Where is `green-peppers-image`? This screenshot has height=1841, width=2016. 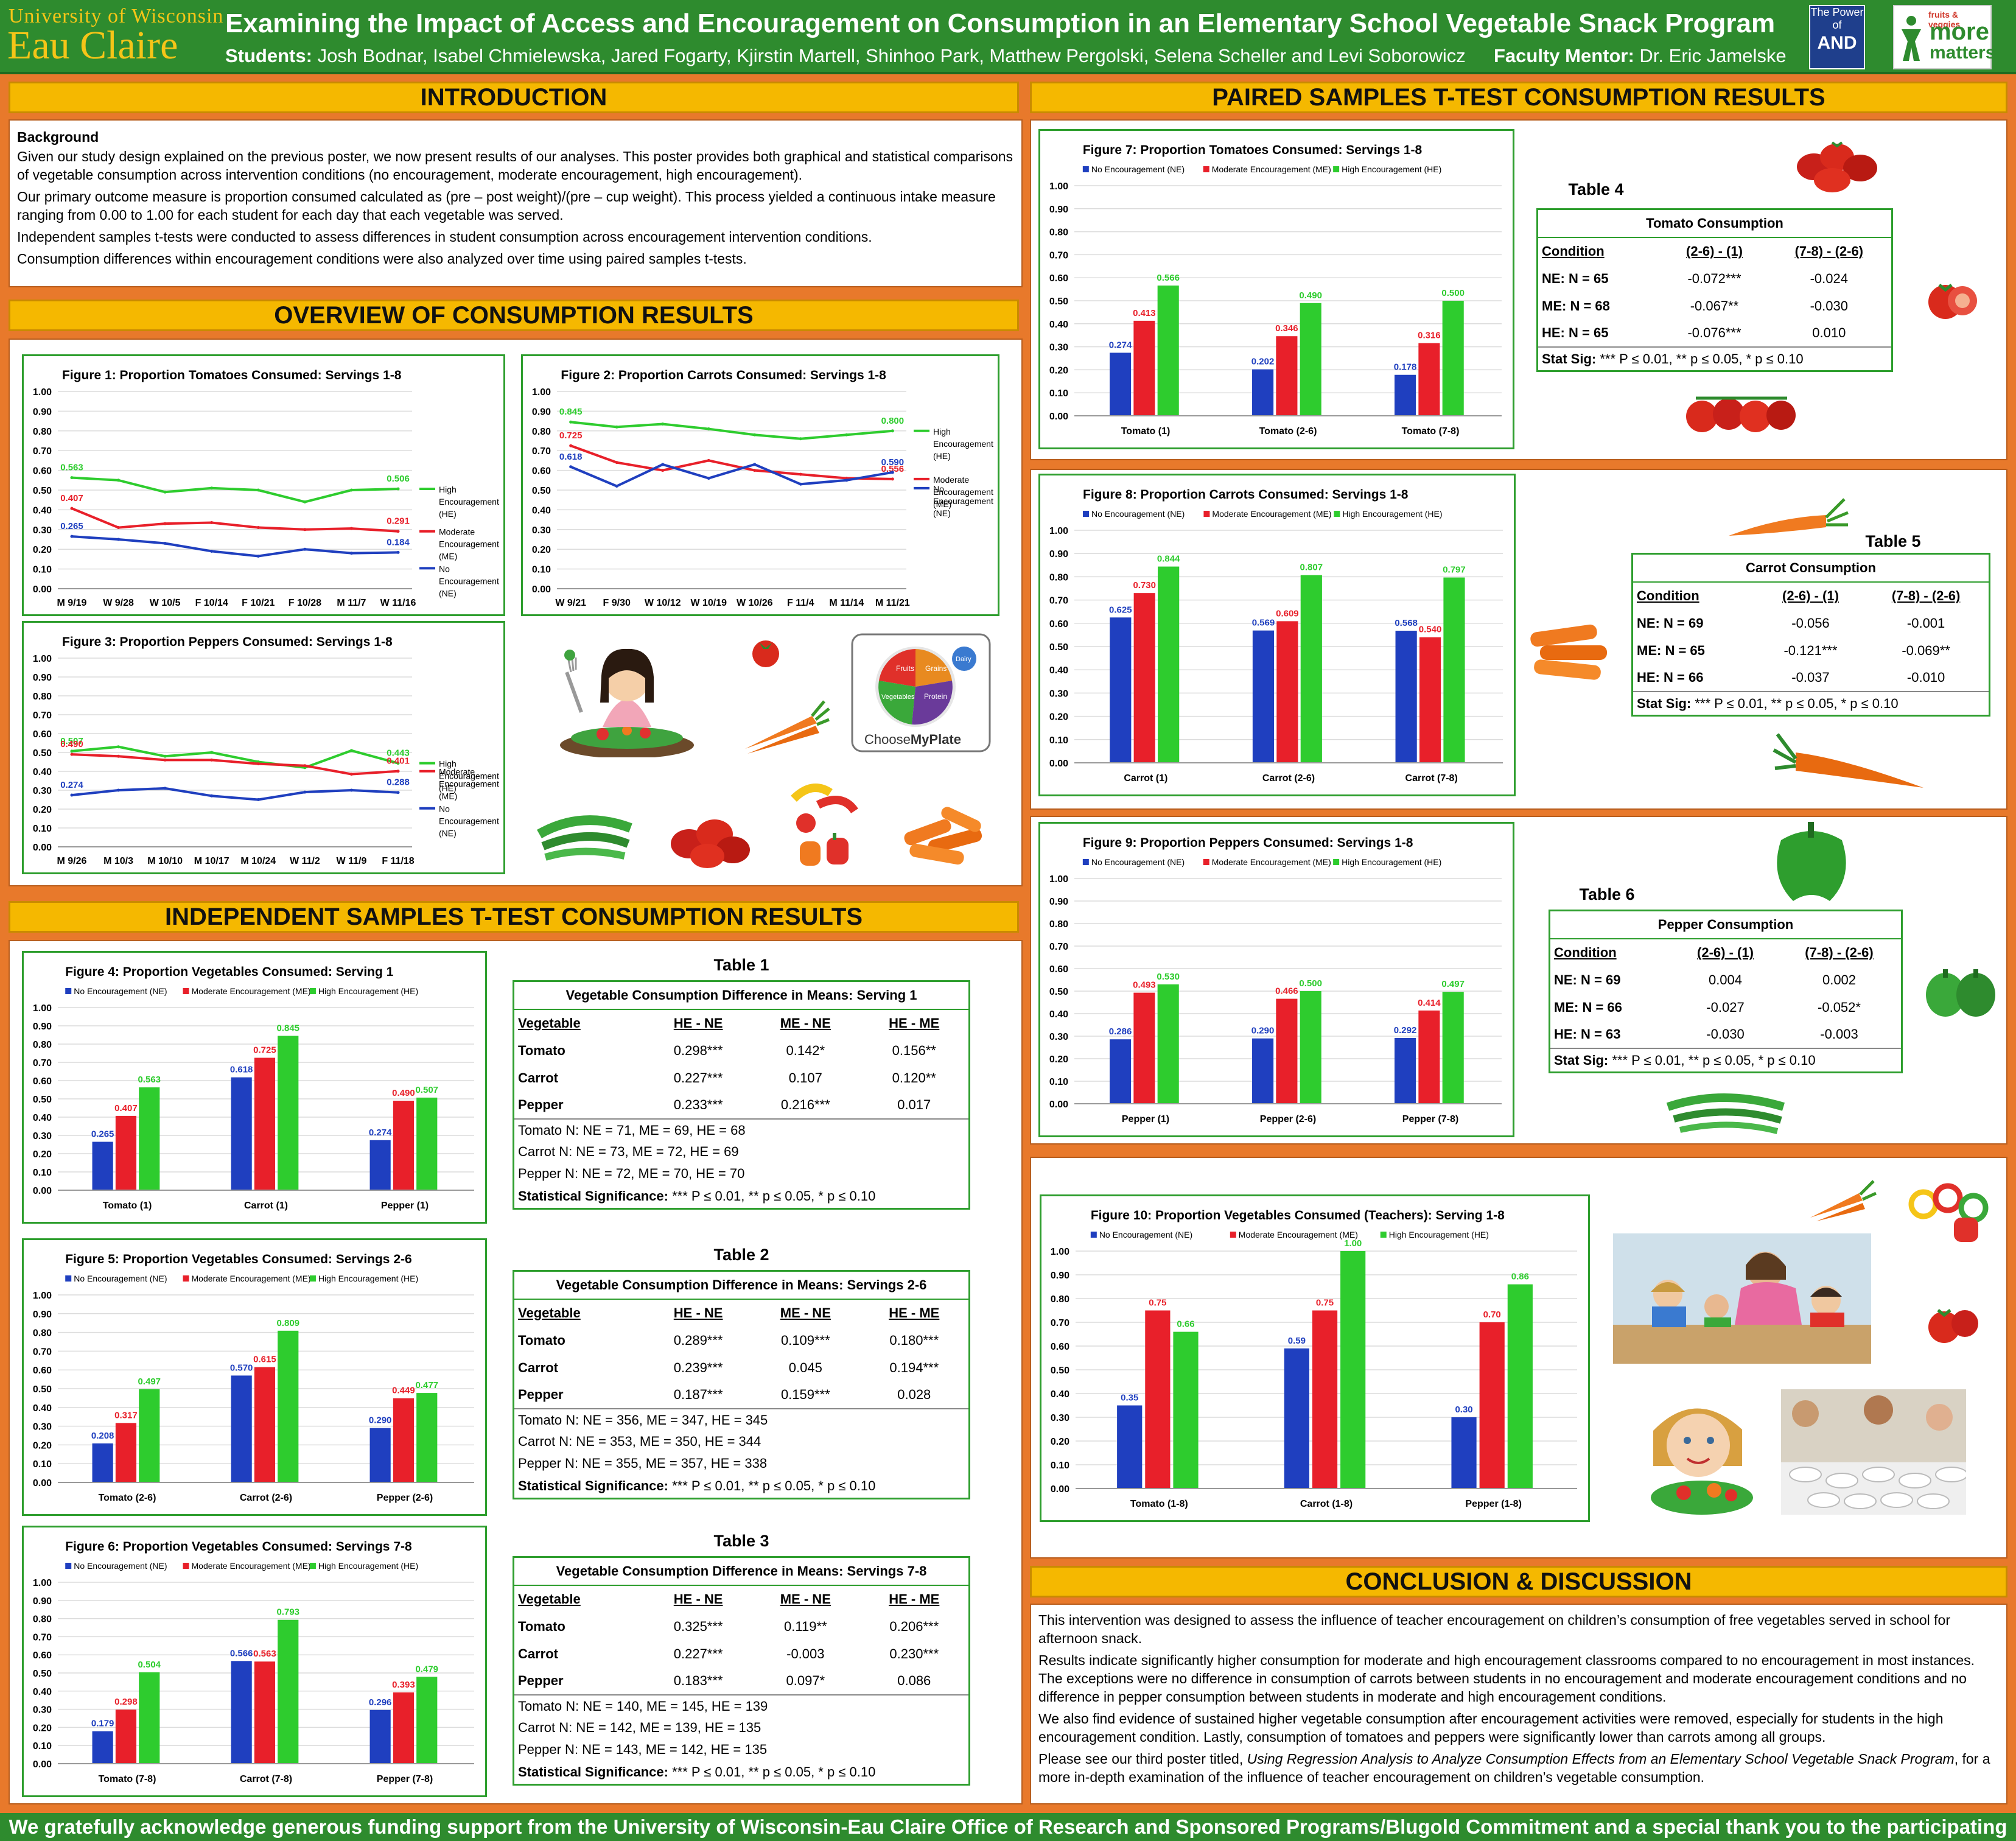
green-peppers-image is located at coordinates (1960, 993).